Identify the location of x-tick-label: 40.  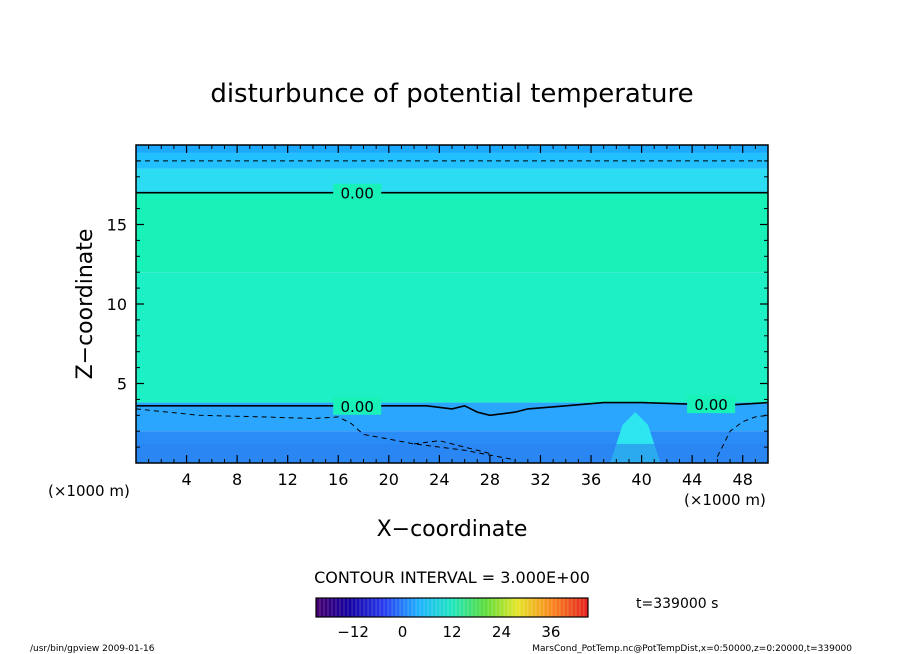
(641, 479).